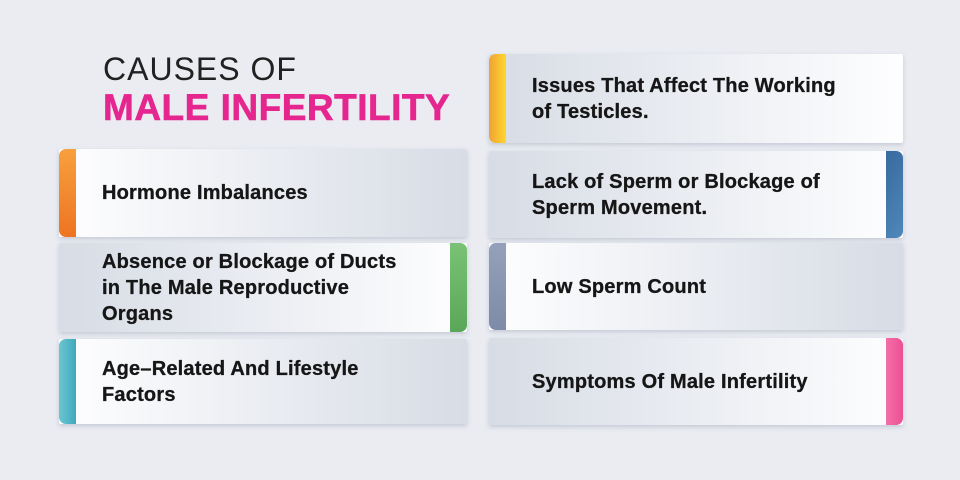  I want to click on card-text: Hormone Imbalances, so click(205, 193).